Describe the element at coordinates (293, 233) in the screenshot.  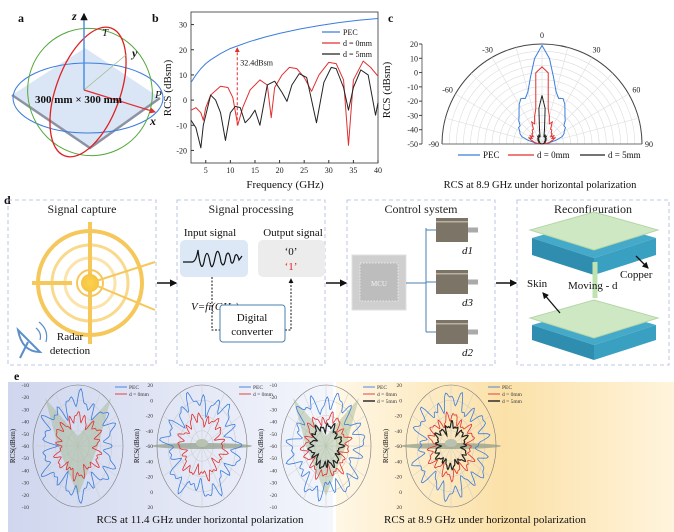
I see `output-signal-label: Output signal` at that location.